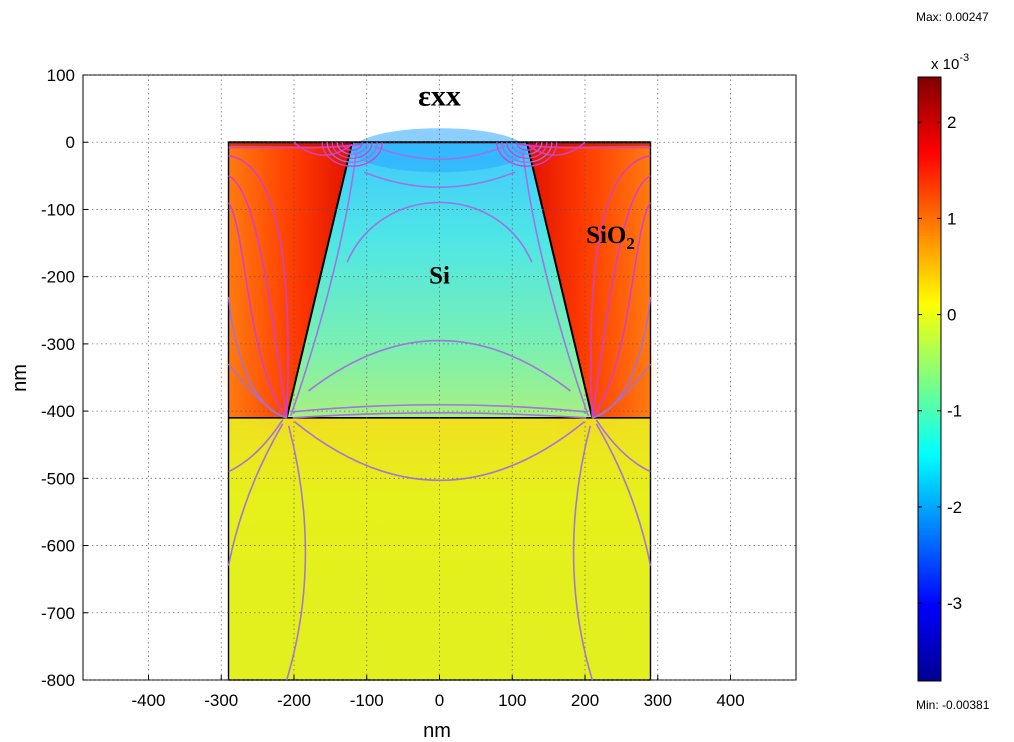  Describe the element at coordinates (606, 235) in the screenshot. I see `annotation-sio2-text: SiO` at that location.